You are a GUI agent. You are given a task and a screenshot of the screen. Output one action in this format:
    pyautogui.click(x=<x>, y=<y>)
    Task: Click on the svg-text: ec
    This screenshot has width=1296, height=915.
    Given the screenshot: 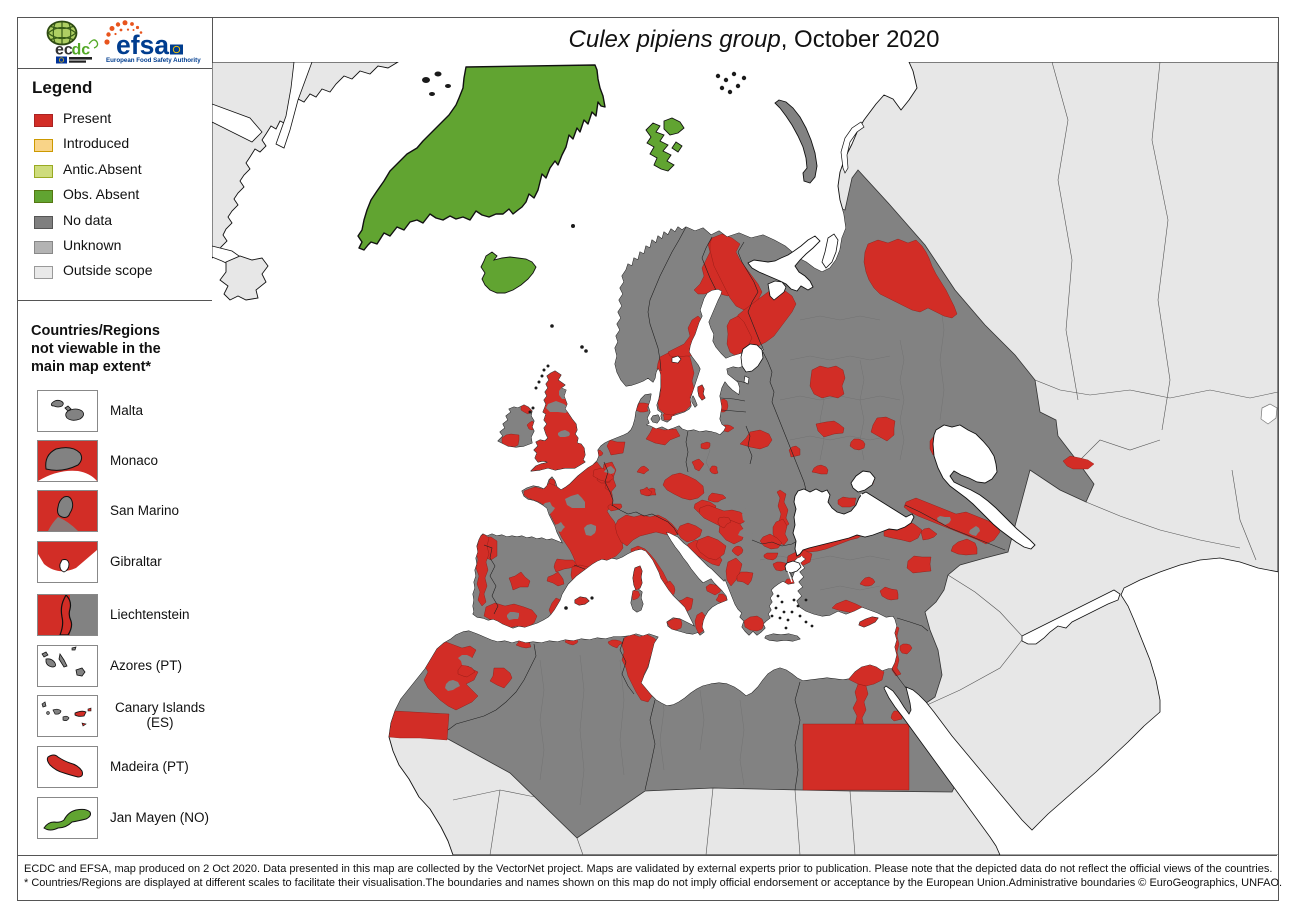 What is the action you would take?
    pyautogui.click(x=64, y=50)
    